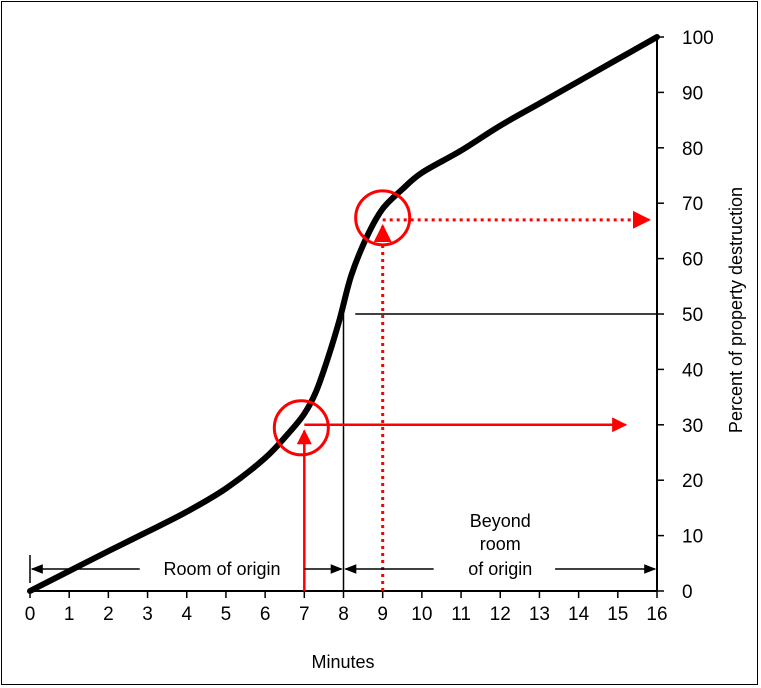  I want to click on x-axis-label: Minutes, so click(342, 662).